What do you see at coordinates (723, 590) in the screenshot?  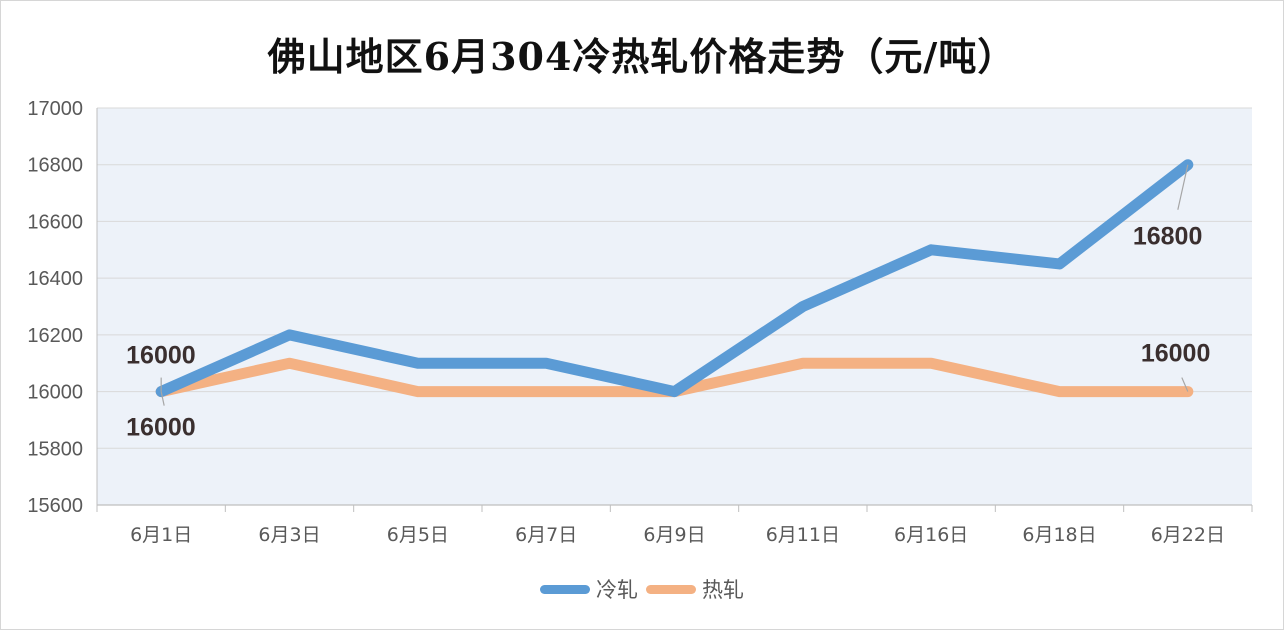 I see `legend-label-hot-rolled: 热轧` at bounding box center [723, 590].